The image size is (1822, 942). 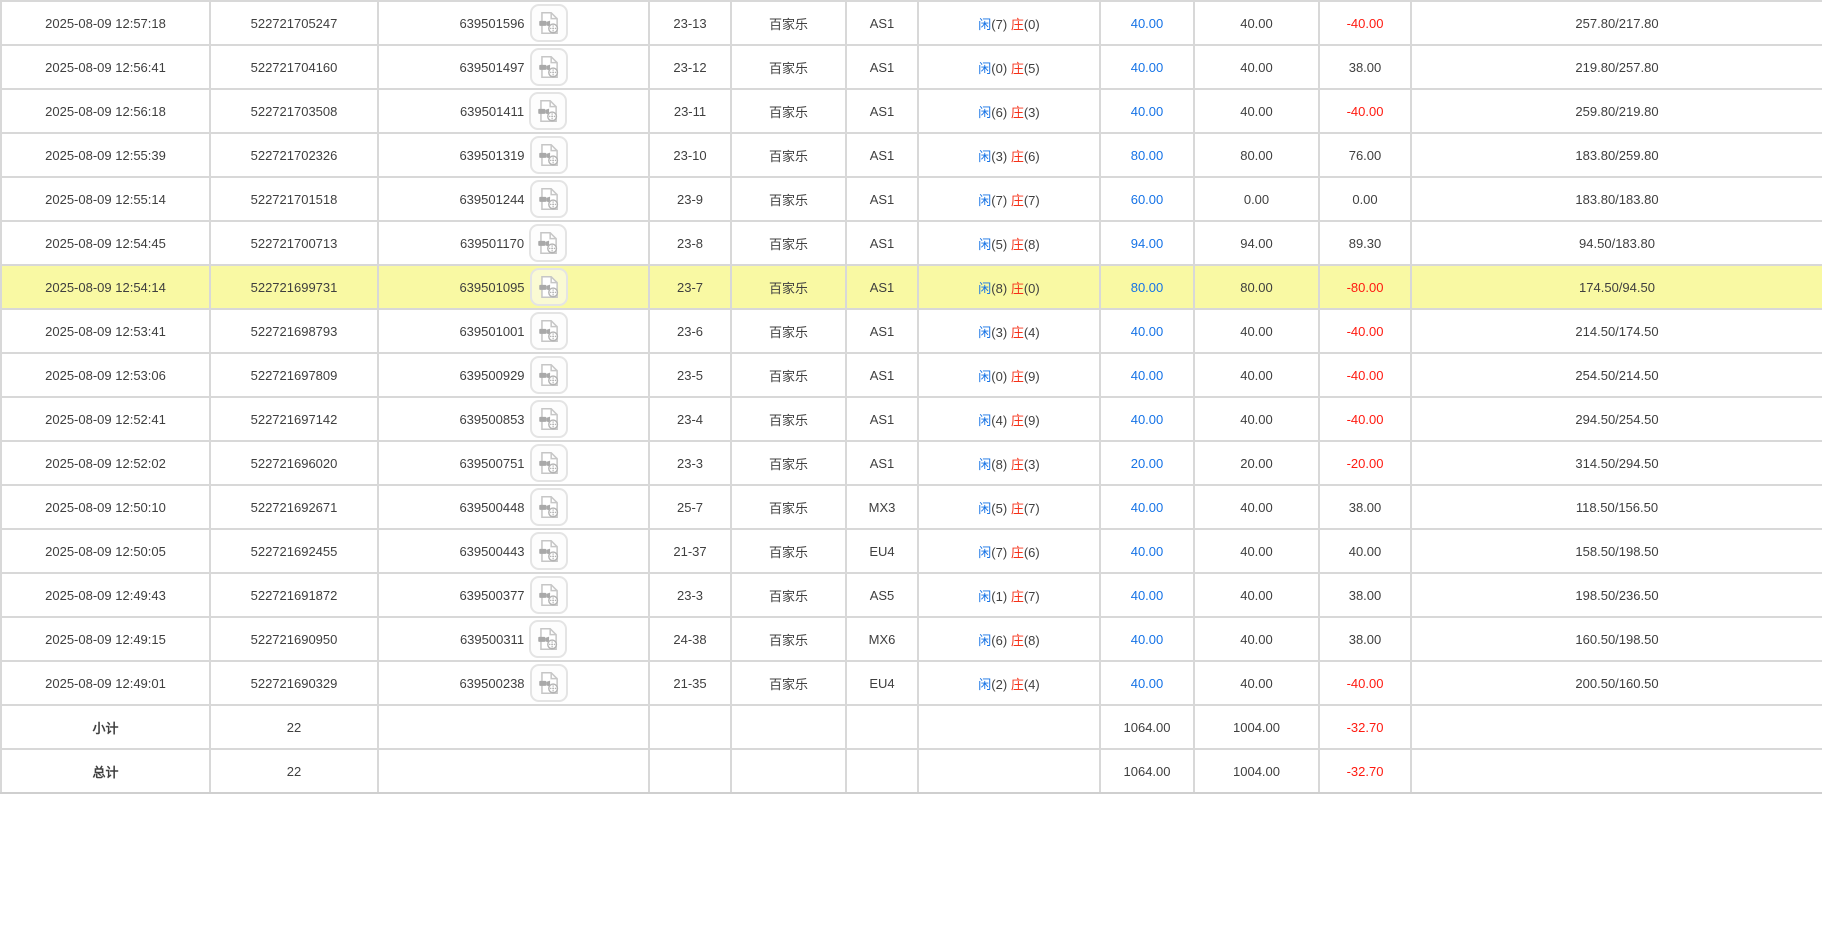 What do you see at coordinates (690, 595) in the screenshot?
I see `shoe-round-cell: 23-3` at bounding box center [690, 595].